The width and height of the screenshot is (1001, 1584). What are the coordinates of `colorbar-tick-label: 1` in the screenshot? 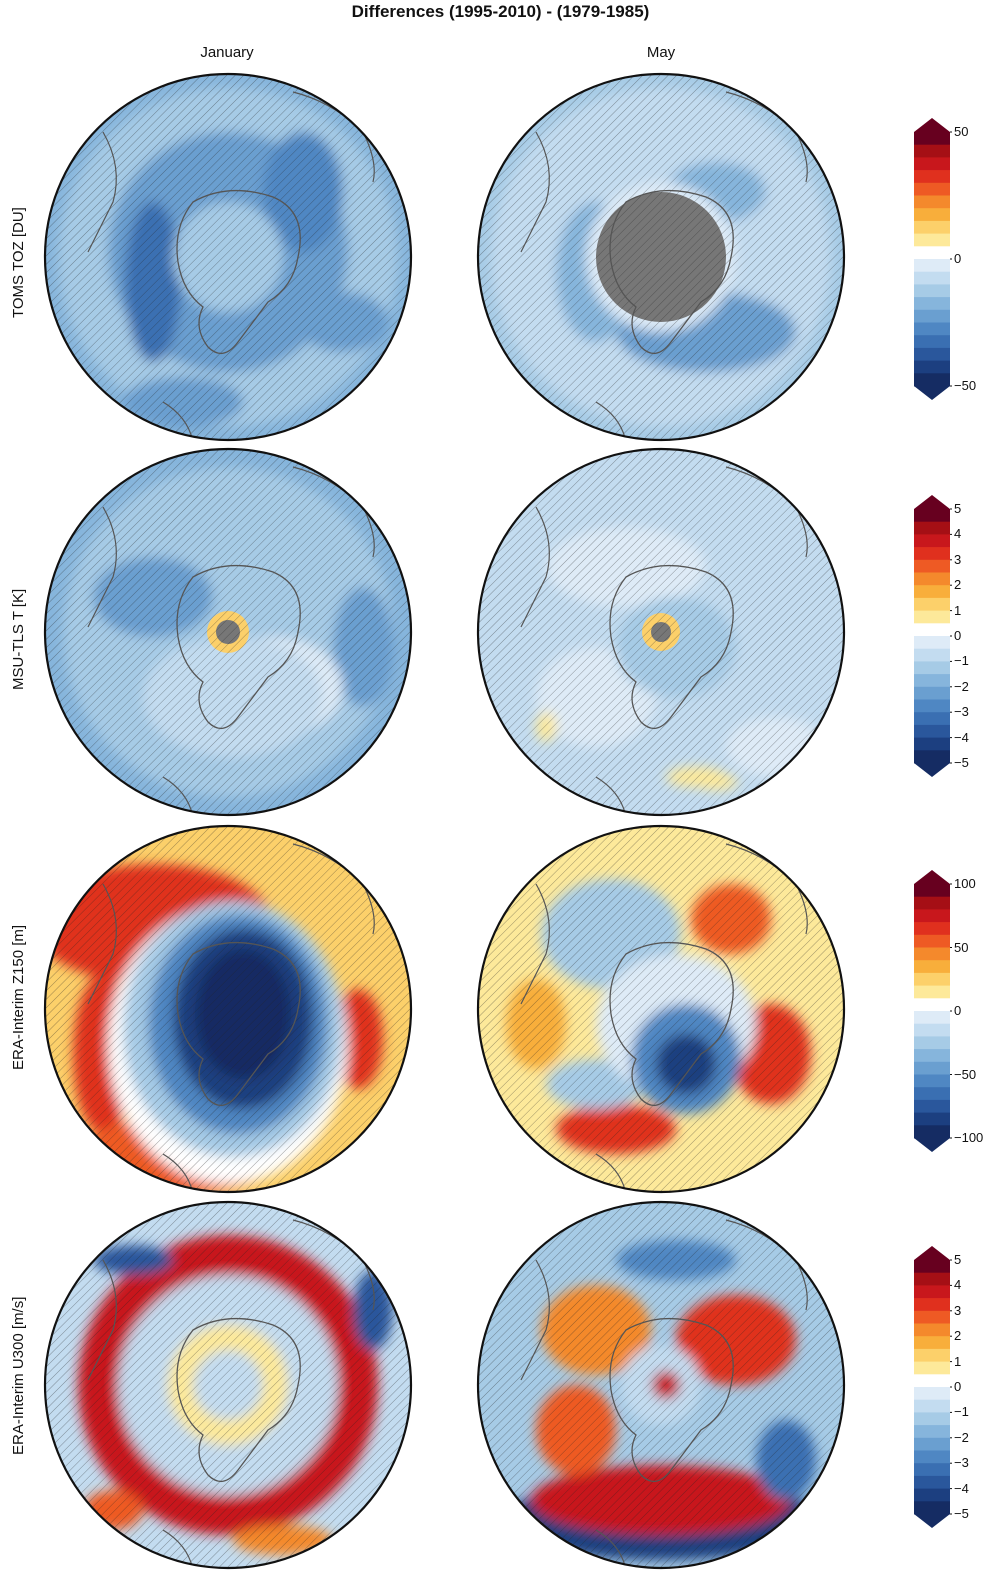 It's located at (958, 610).